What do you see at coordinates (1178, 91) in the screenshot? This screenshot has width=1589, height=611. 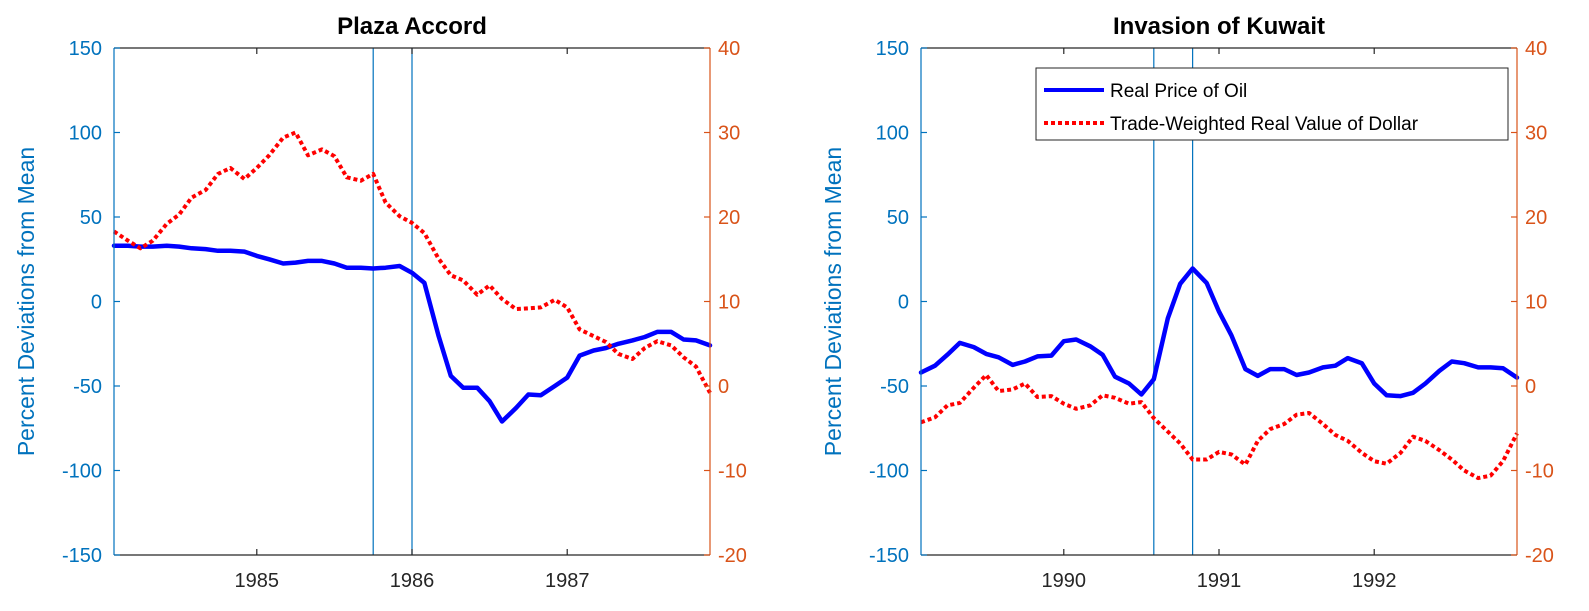 I see `legend-label: Real Price of Oil` at bounding box center [1178, 91].